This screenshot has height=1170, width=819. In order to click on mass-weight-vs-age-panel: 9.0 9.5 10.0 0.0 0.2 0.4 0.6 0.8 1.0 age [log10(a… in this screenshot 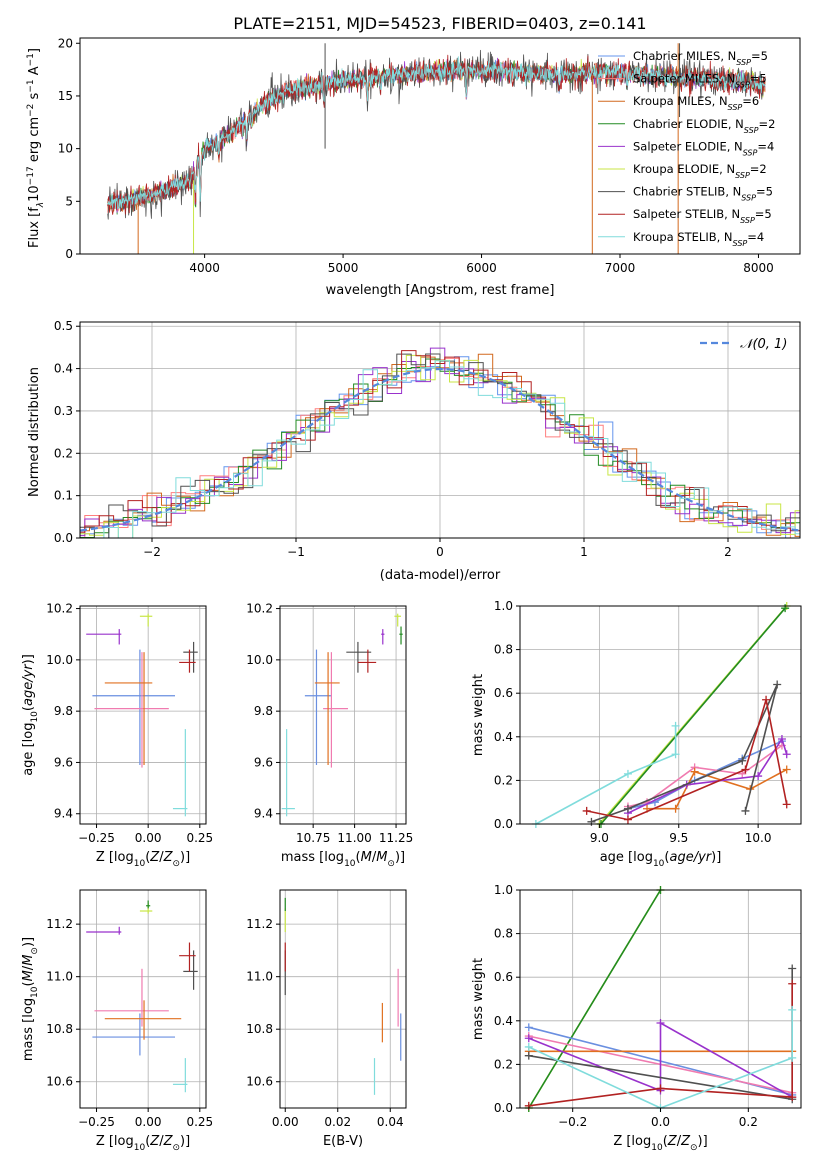, I will do `click(636, 734)`.